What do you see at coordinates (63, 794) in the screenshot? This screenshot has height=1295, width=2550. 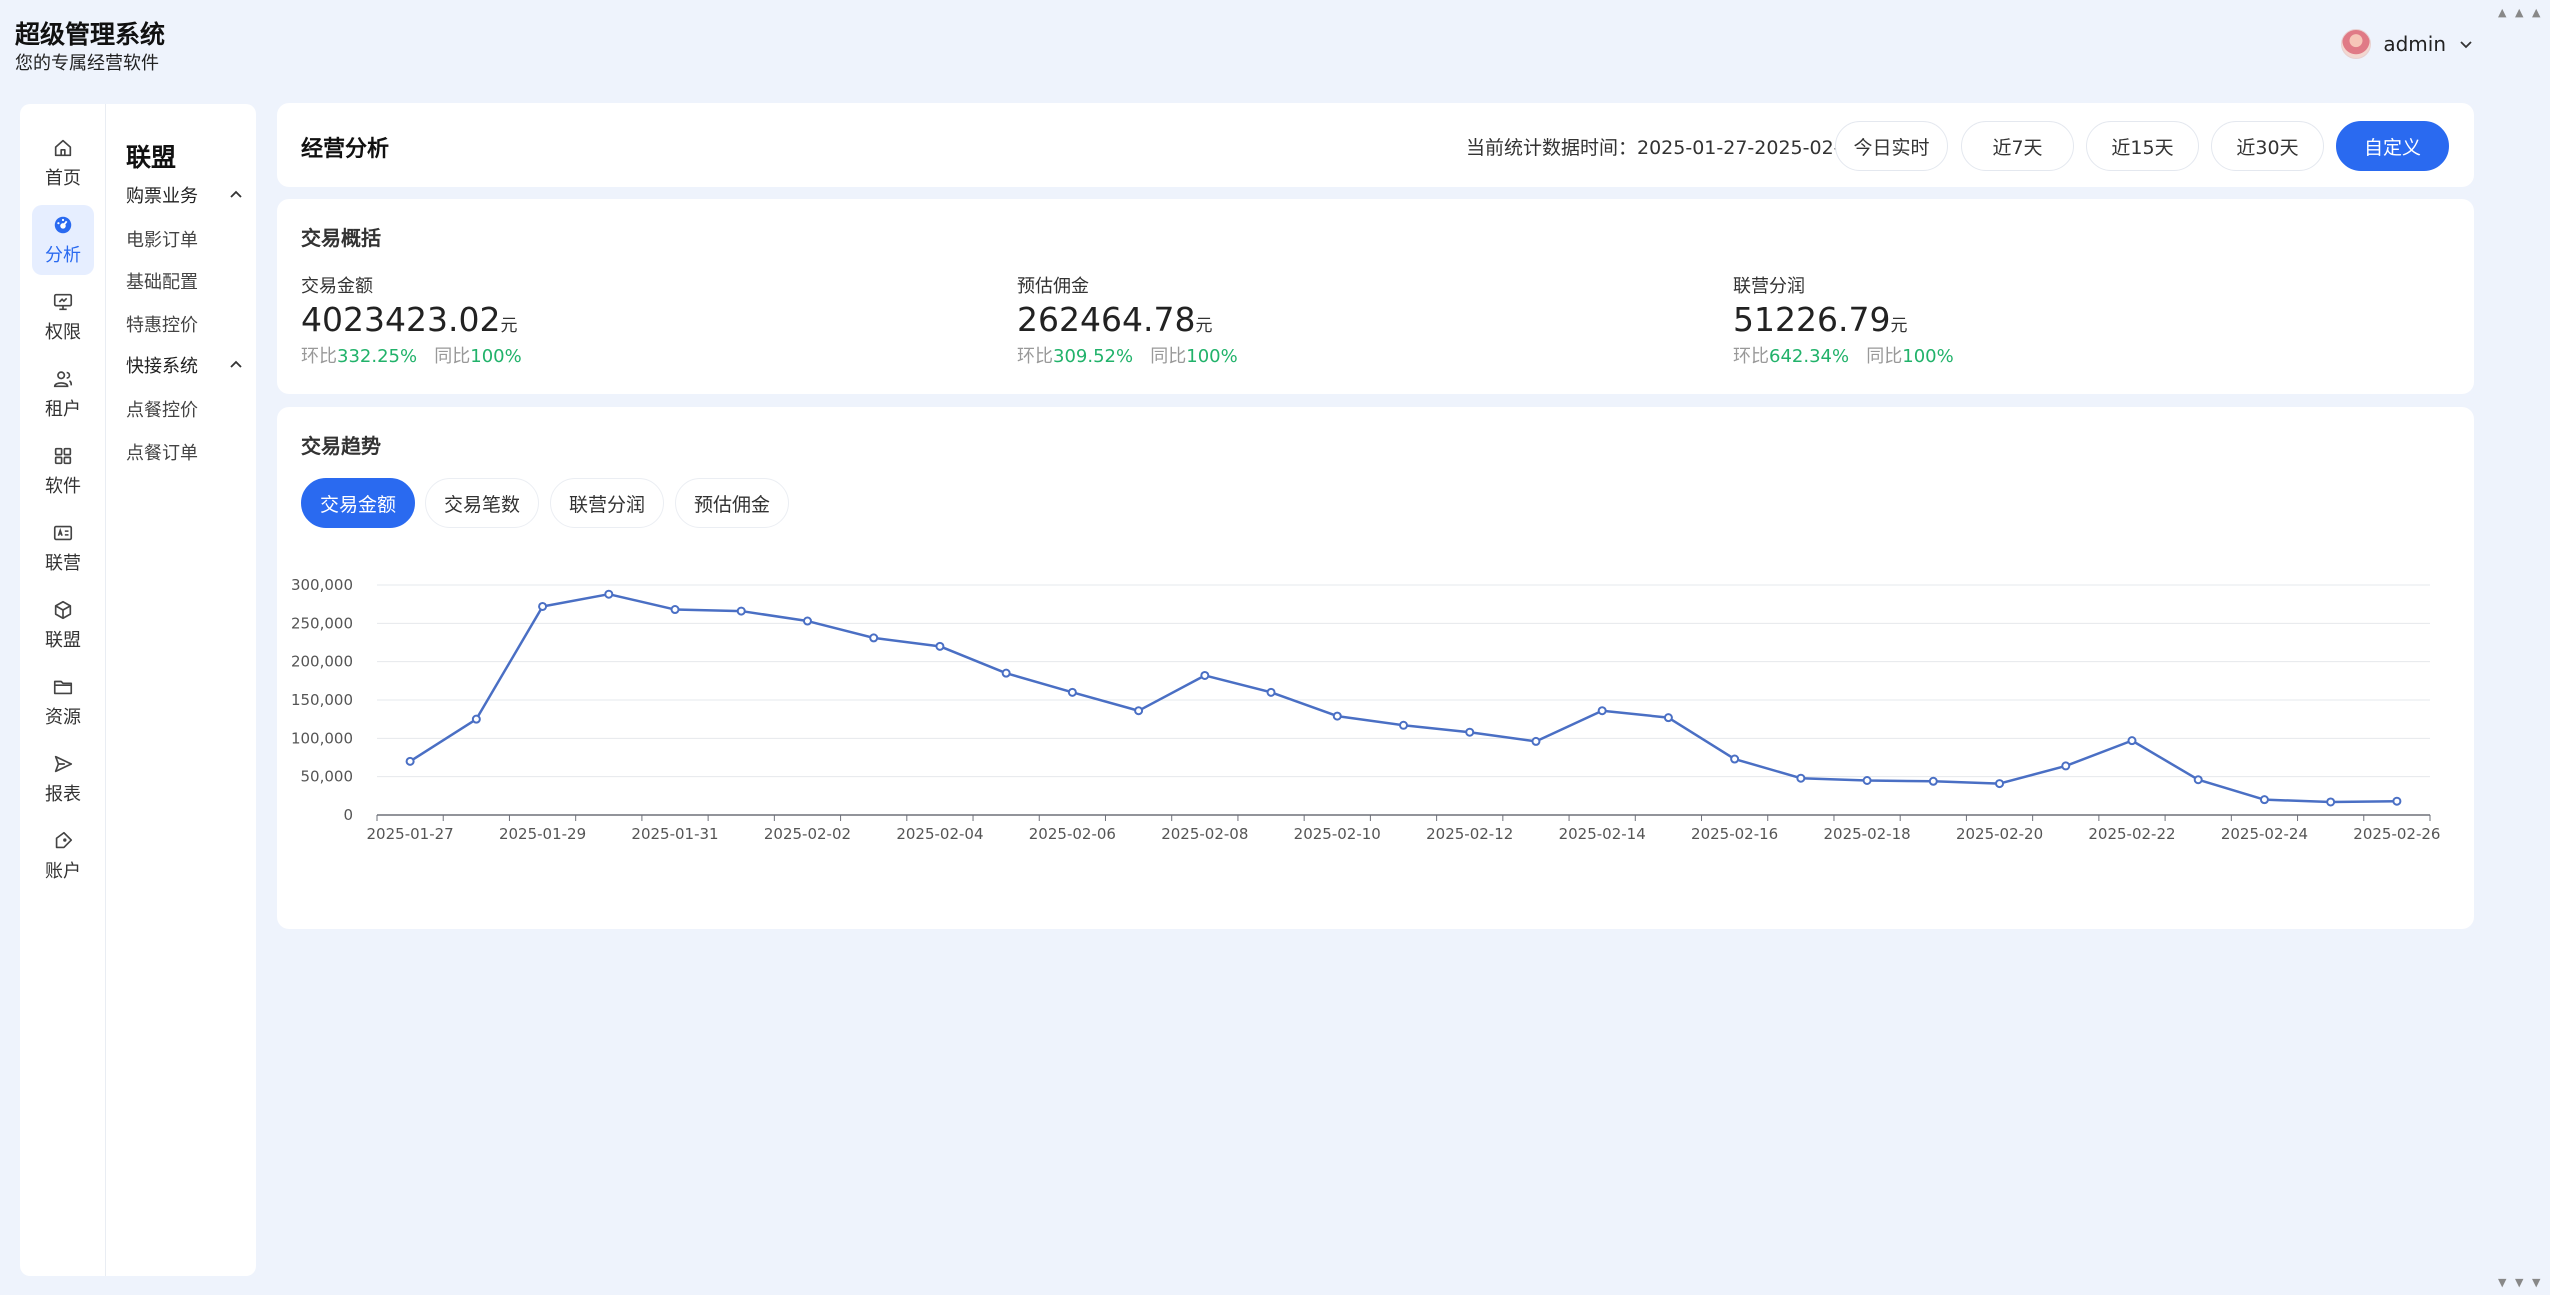 I see `rail-label: 报表` at bounding box center [63, 794].